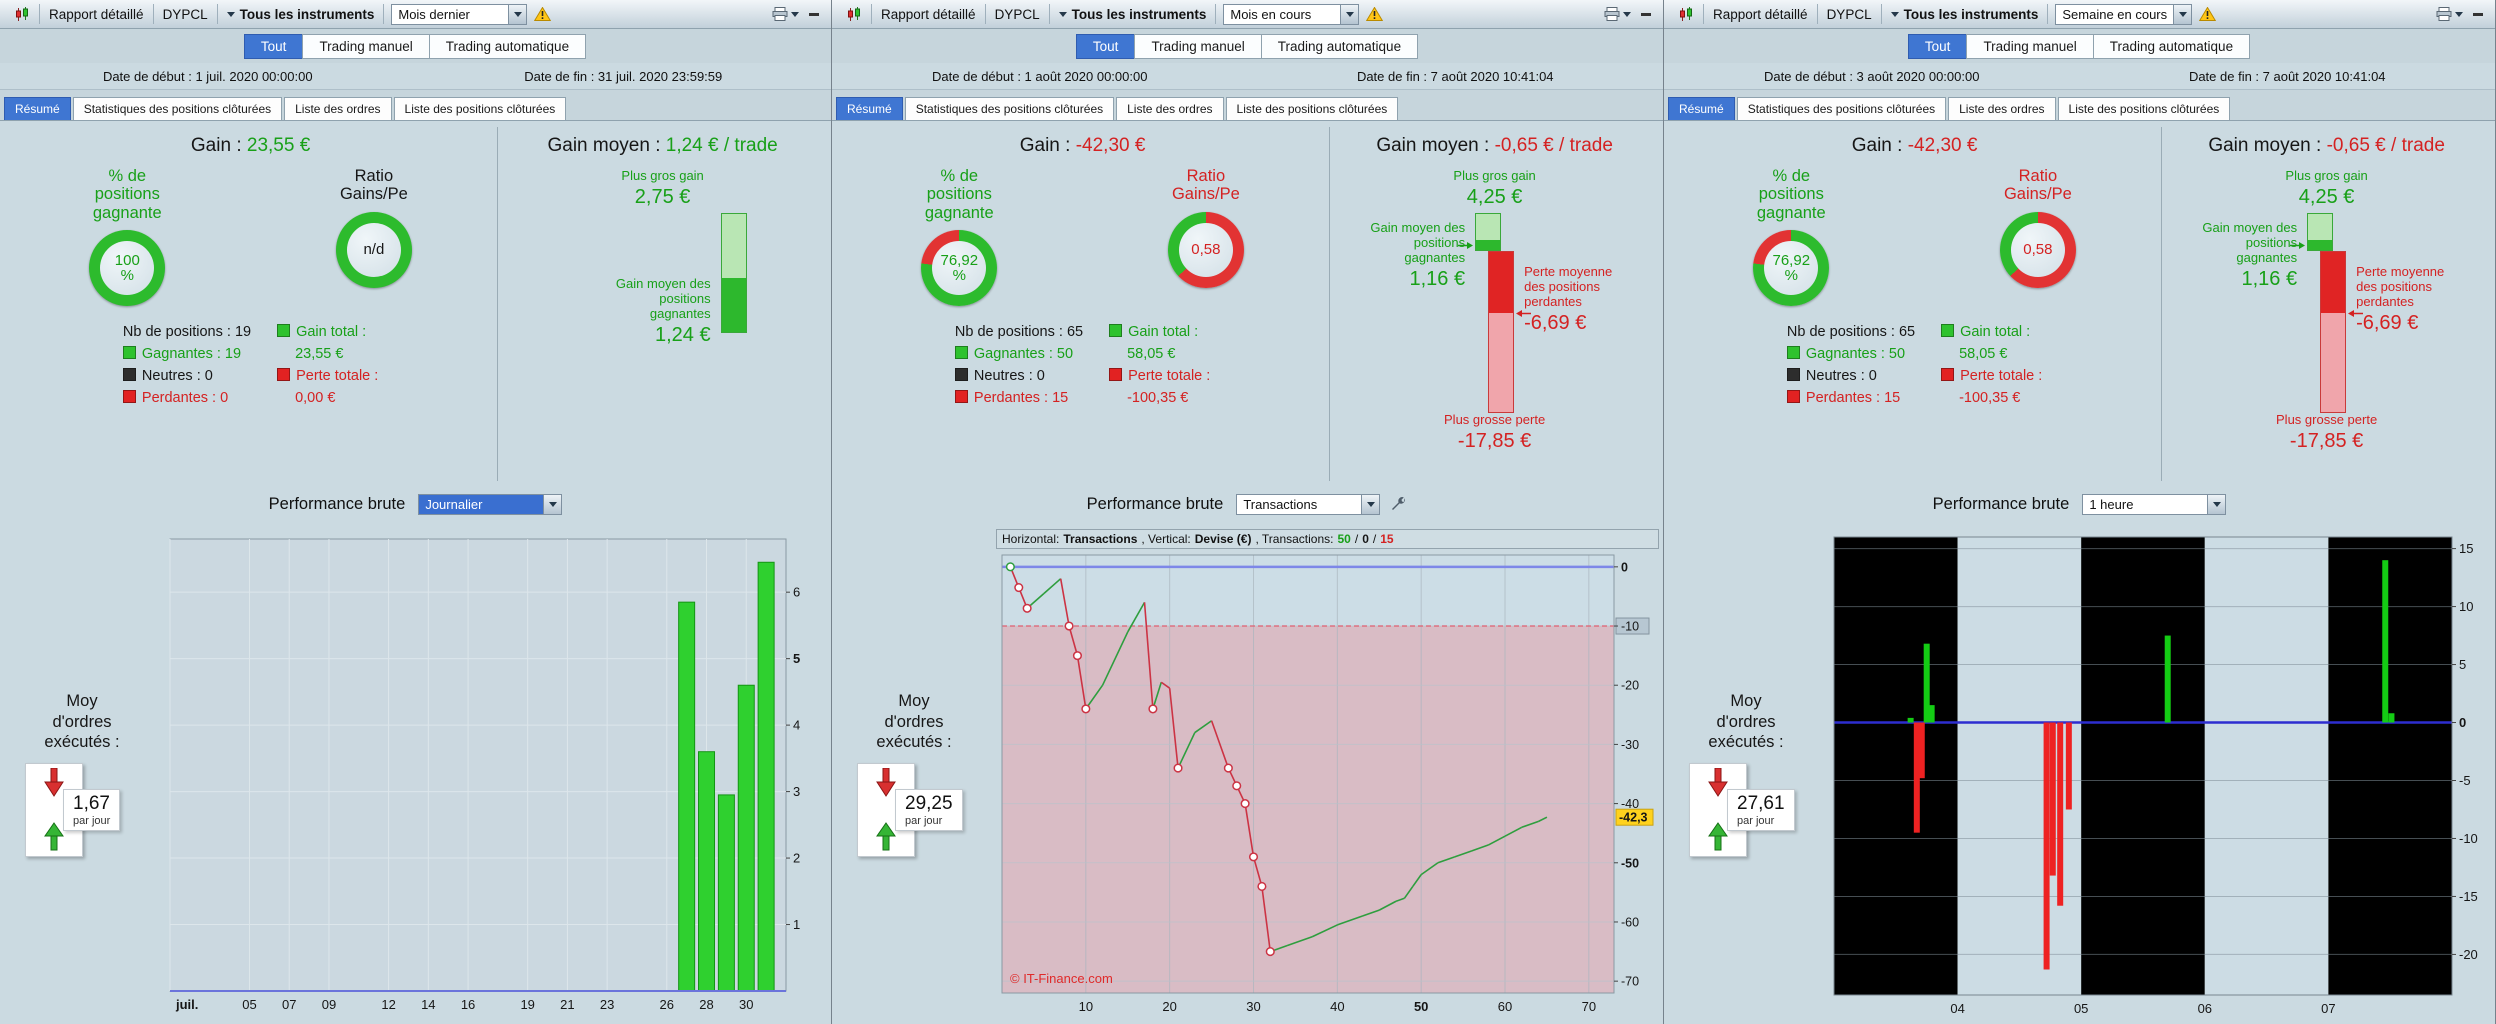 This screenshot has width=2496, height=1024. I want to click on red-square-icon, so click(284, 374).